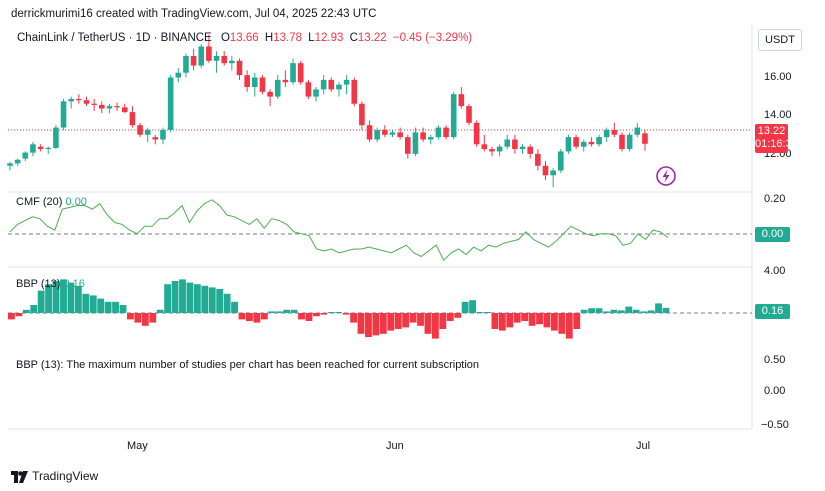  I want to click on tradingview-branding: TradingView, so click(54, 476).